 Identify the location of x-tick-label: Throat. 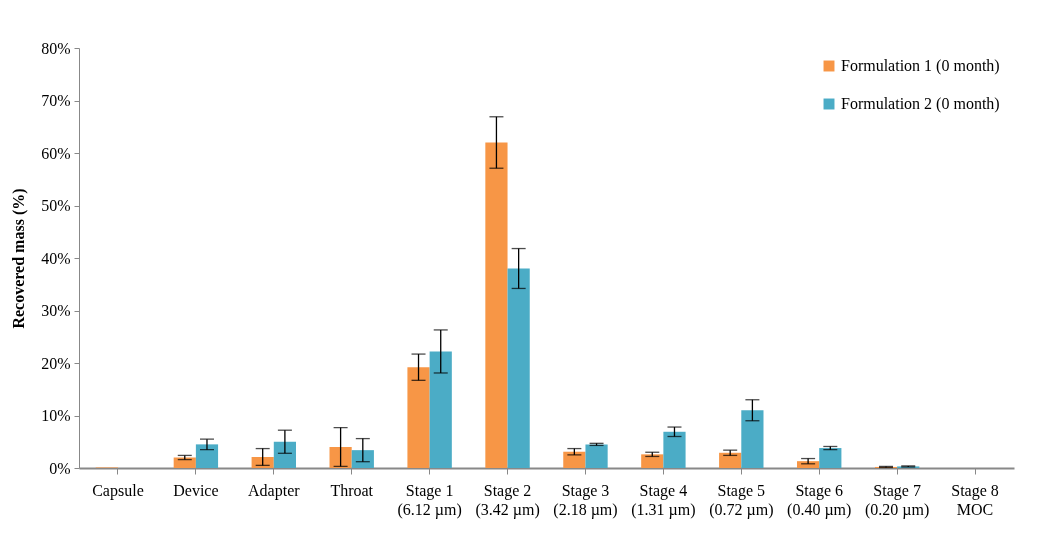
(352, 490).